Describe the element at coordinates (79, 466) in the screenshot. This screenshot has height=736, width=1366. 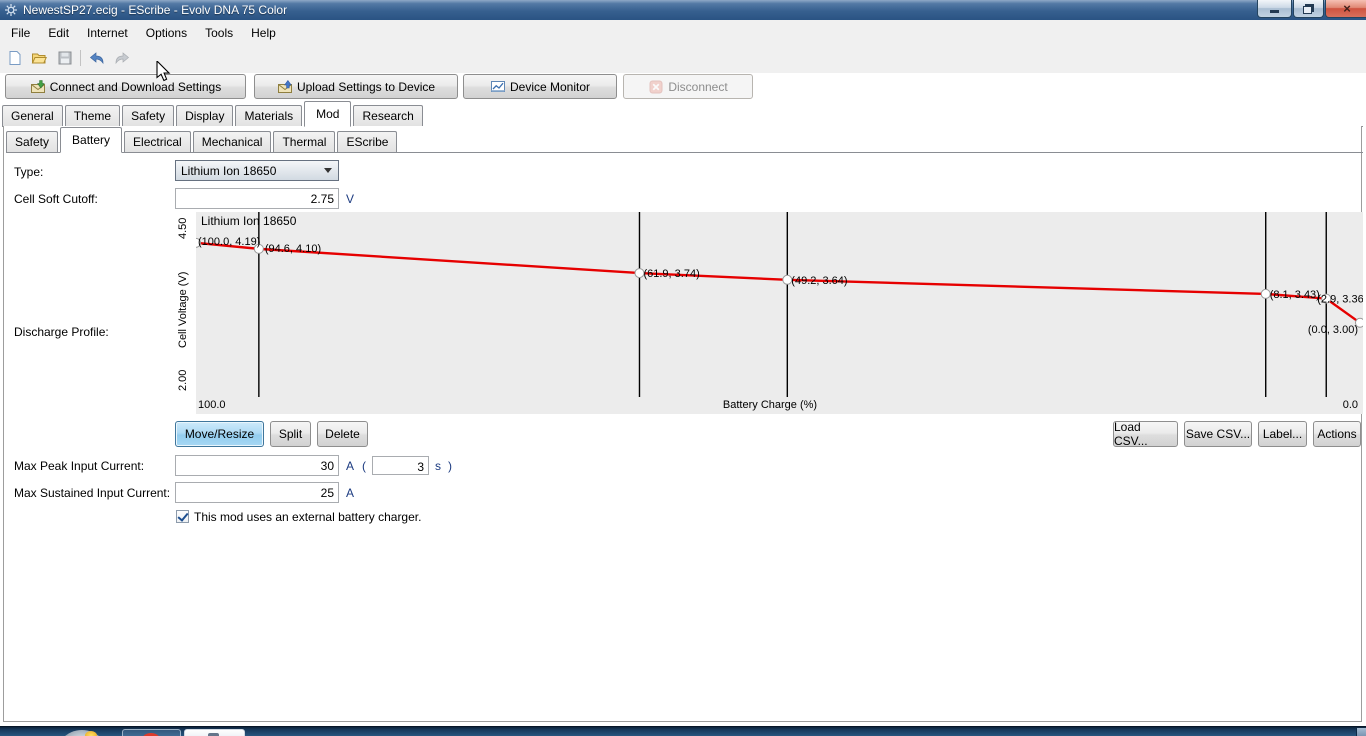
I see `peak-current-label: Max Peak Input Current:` at that location.